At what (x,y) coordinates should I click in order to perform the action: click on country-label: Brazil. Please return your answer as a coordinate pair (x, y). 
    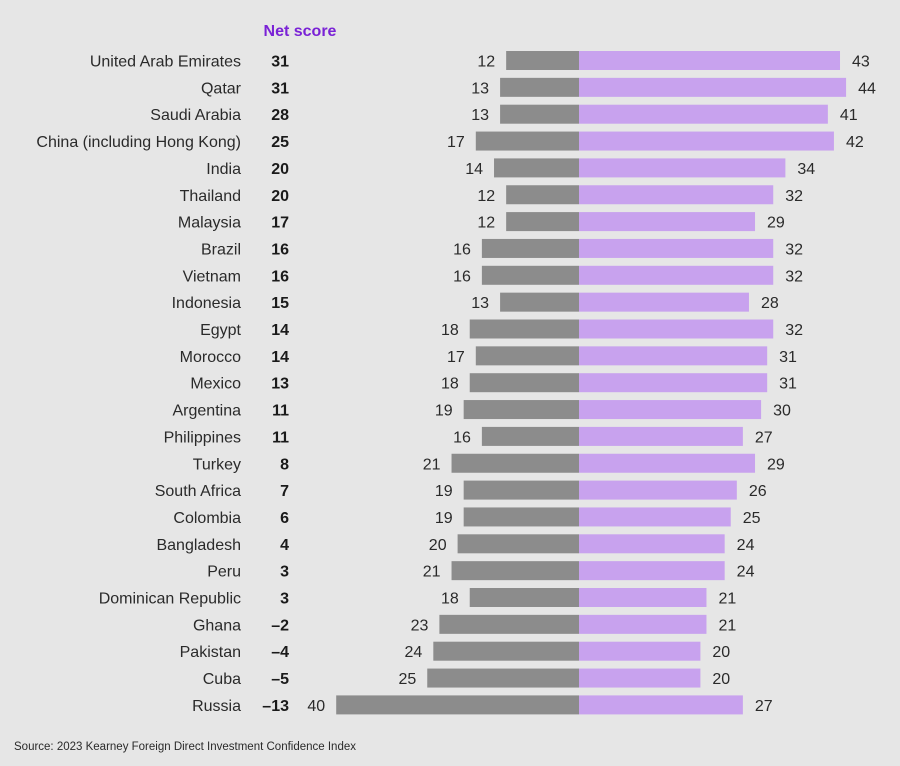
    Looking at the image, I should click on (221, 249).